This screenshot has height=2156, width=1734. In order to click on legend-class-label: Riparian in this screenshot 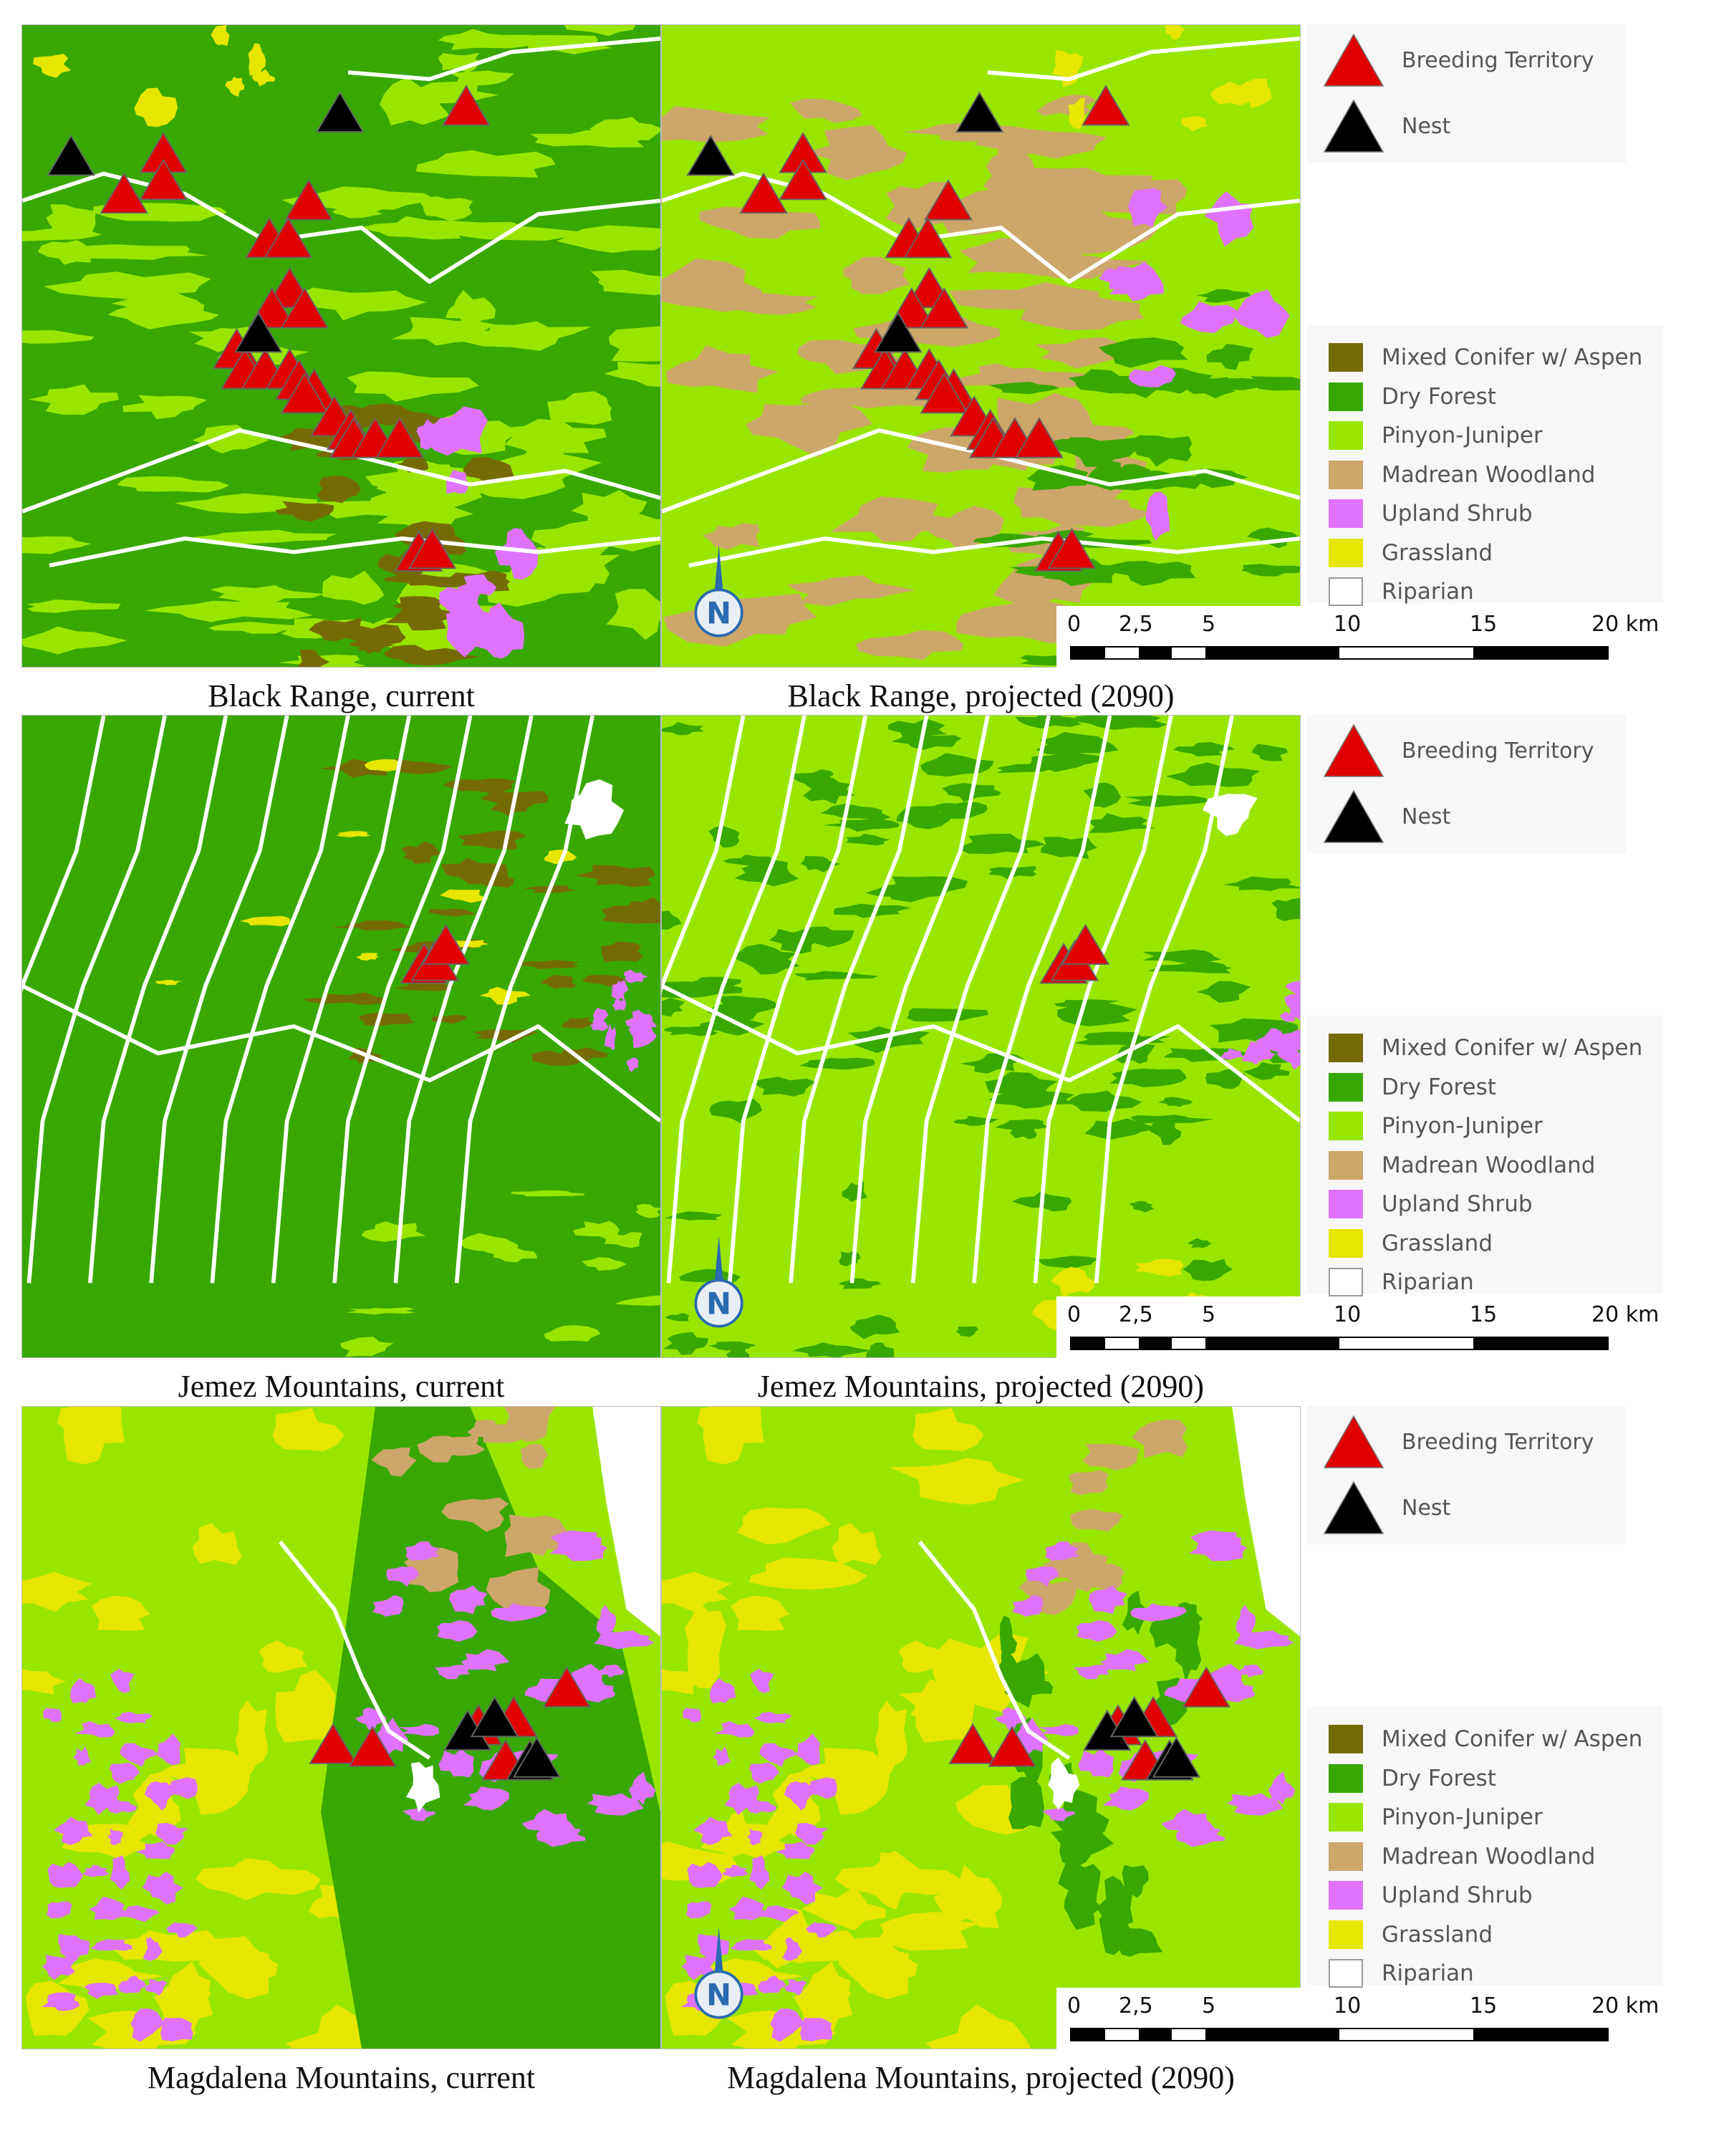, I will do `click(1428, 1973)`.